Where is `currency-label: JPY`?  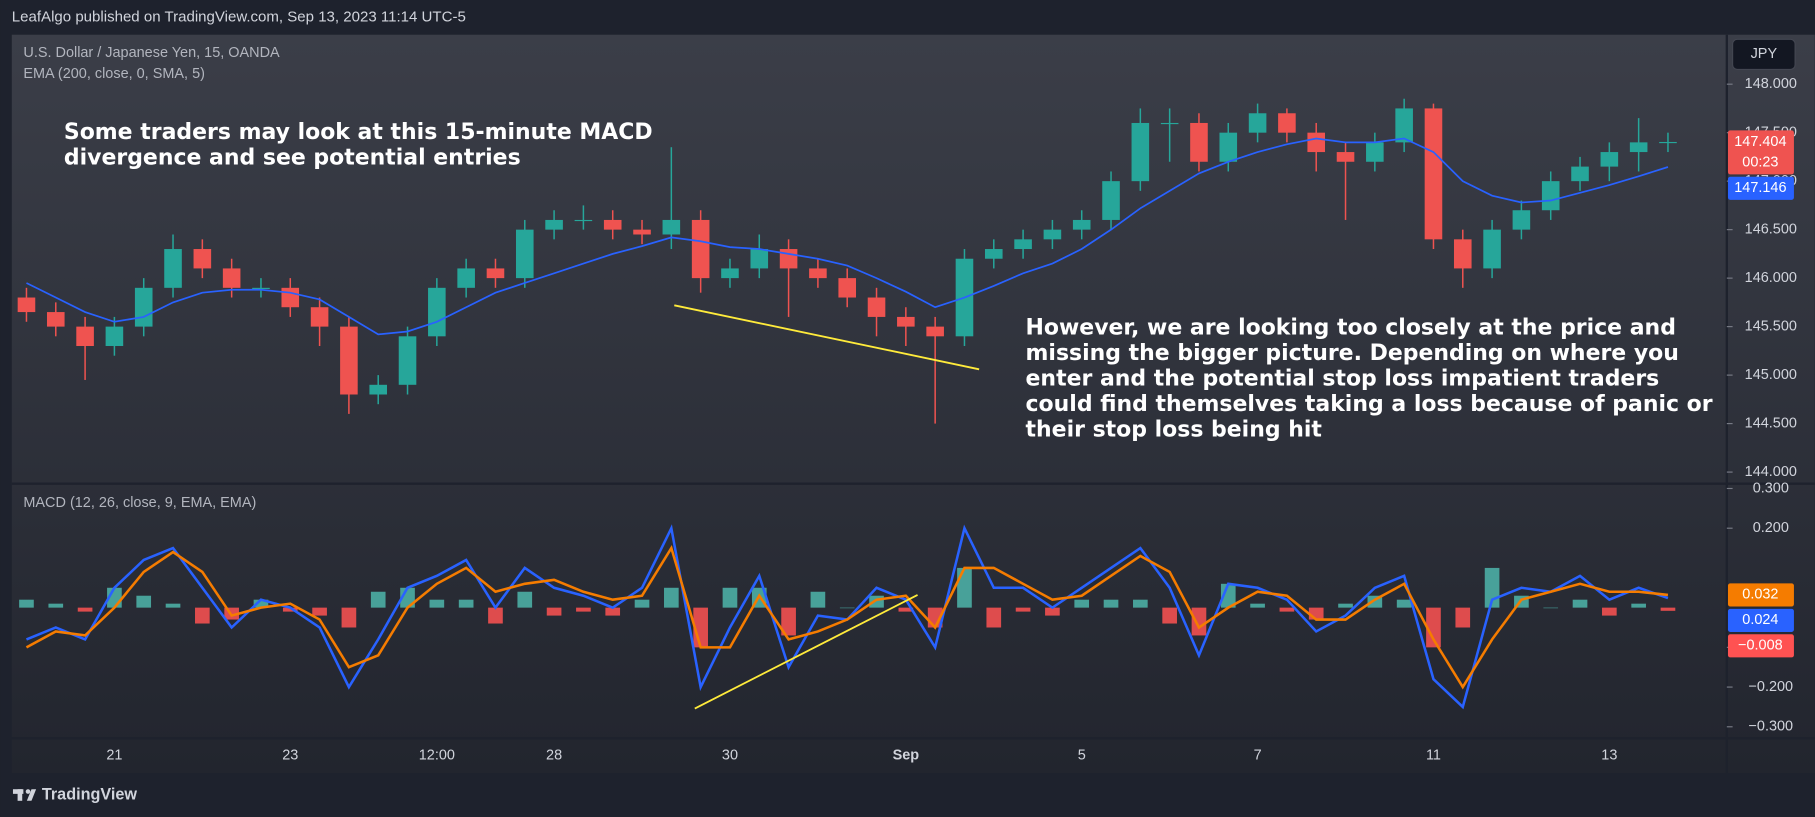
currency-label: JPY is located at coordinates (1764, 54).